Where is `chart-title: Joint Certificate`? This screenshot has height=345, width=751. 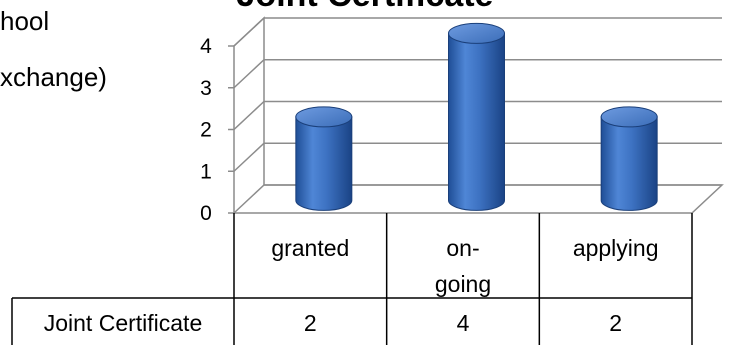
chart-title: Joint Certificate is located at coordinates (365, 7).